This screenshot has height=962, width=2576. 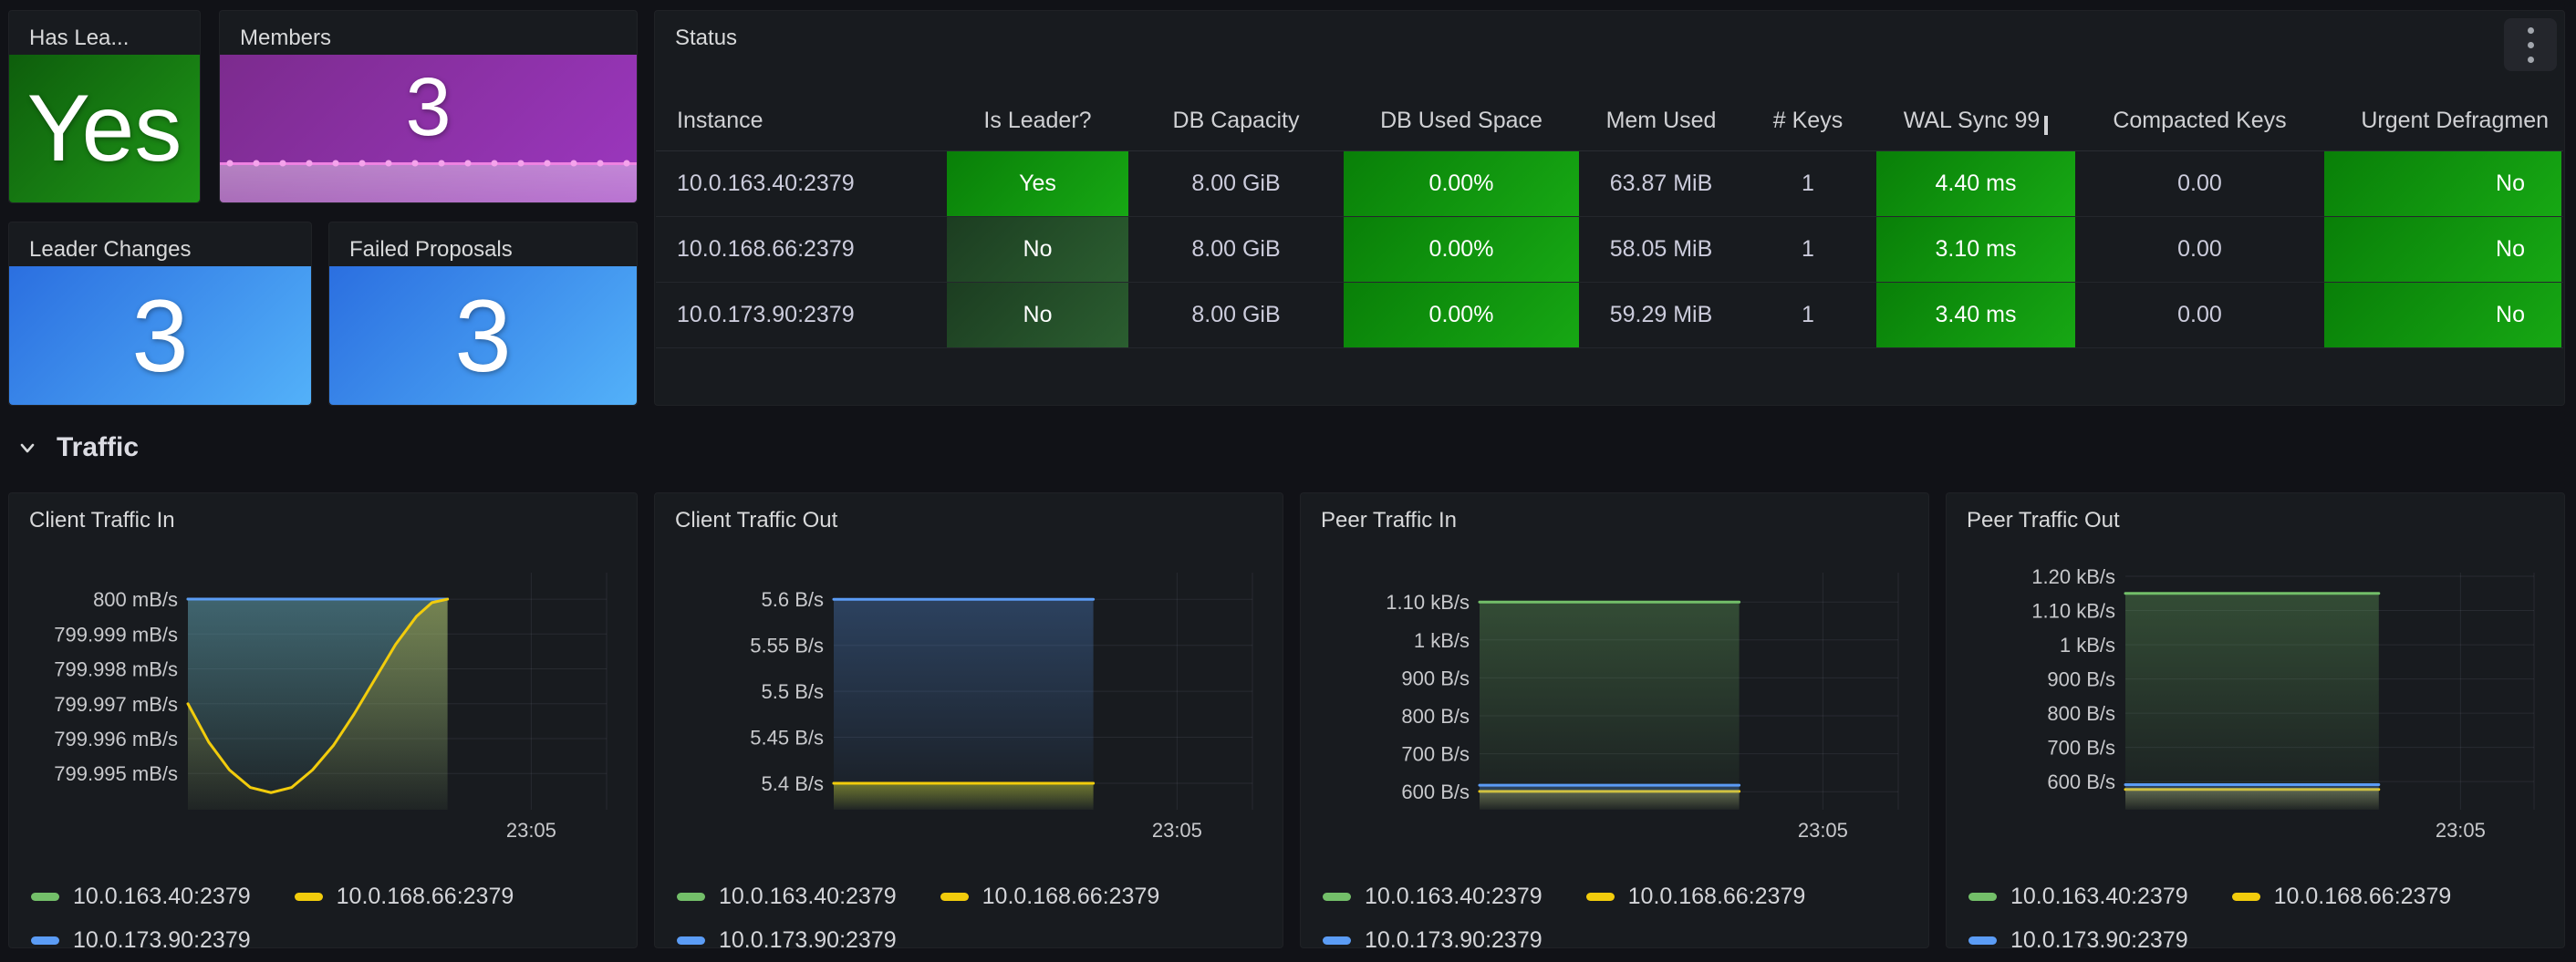 I want to click on y-axis-labels: 5.6 B/s 5.55 B/s 5.5 B/s 5.45 B/s 5.4 B/s, so click(x=787, y=691).